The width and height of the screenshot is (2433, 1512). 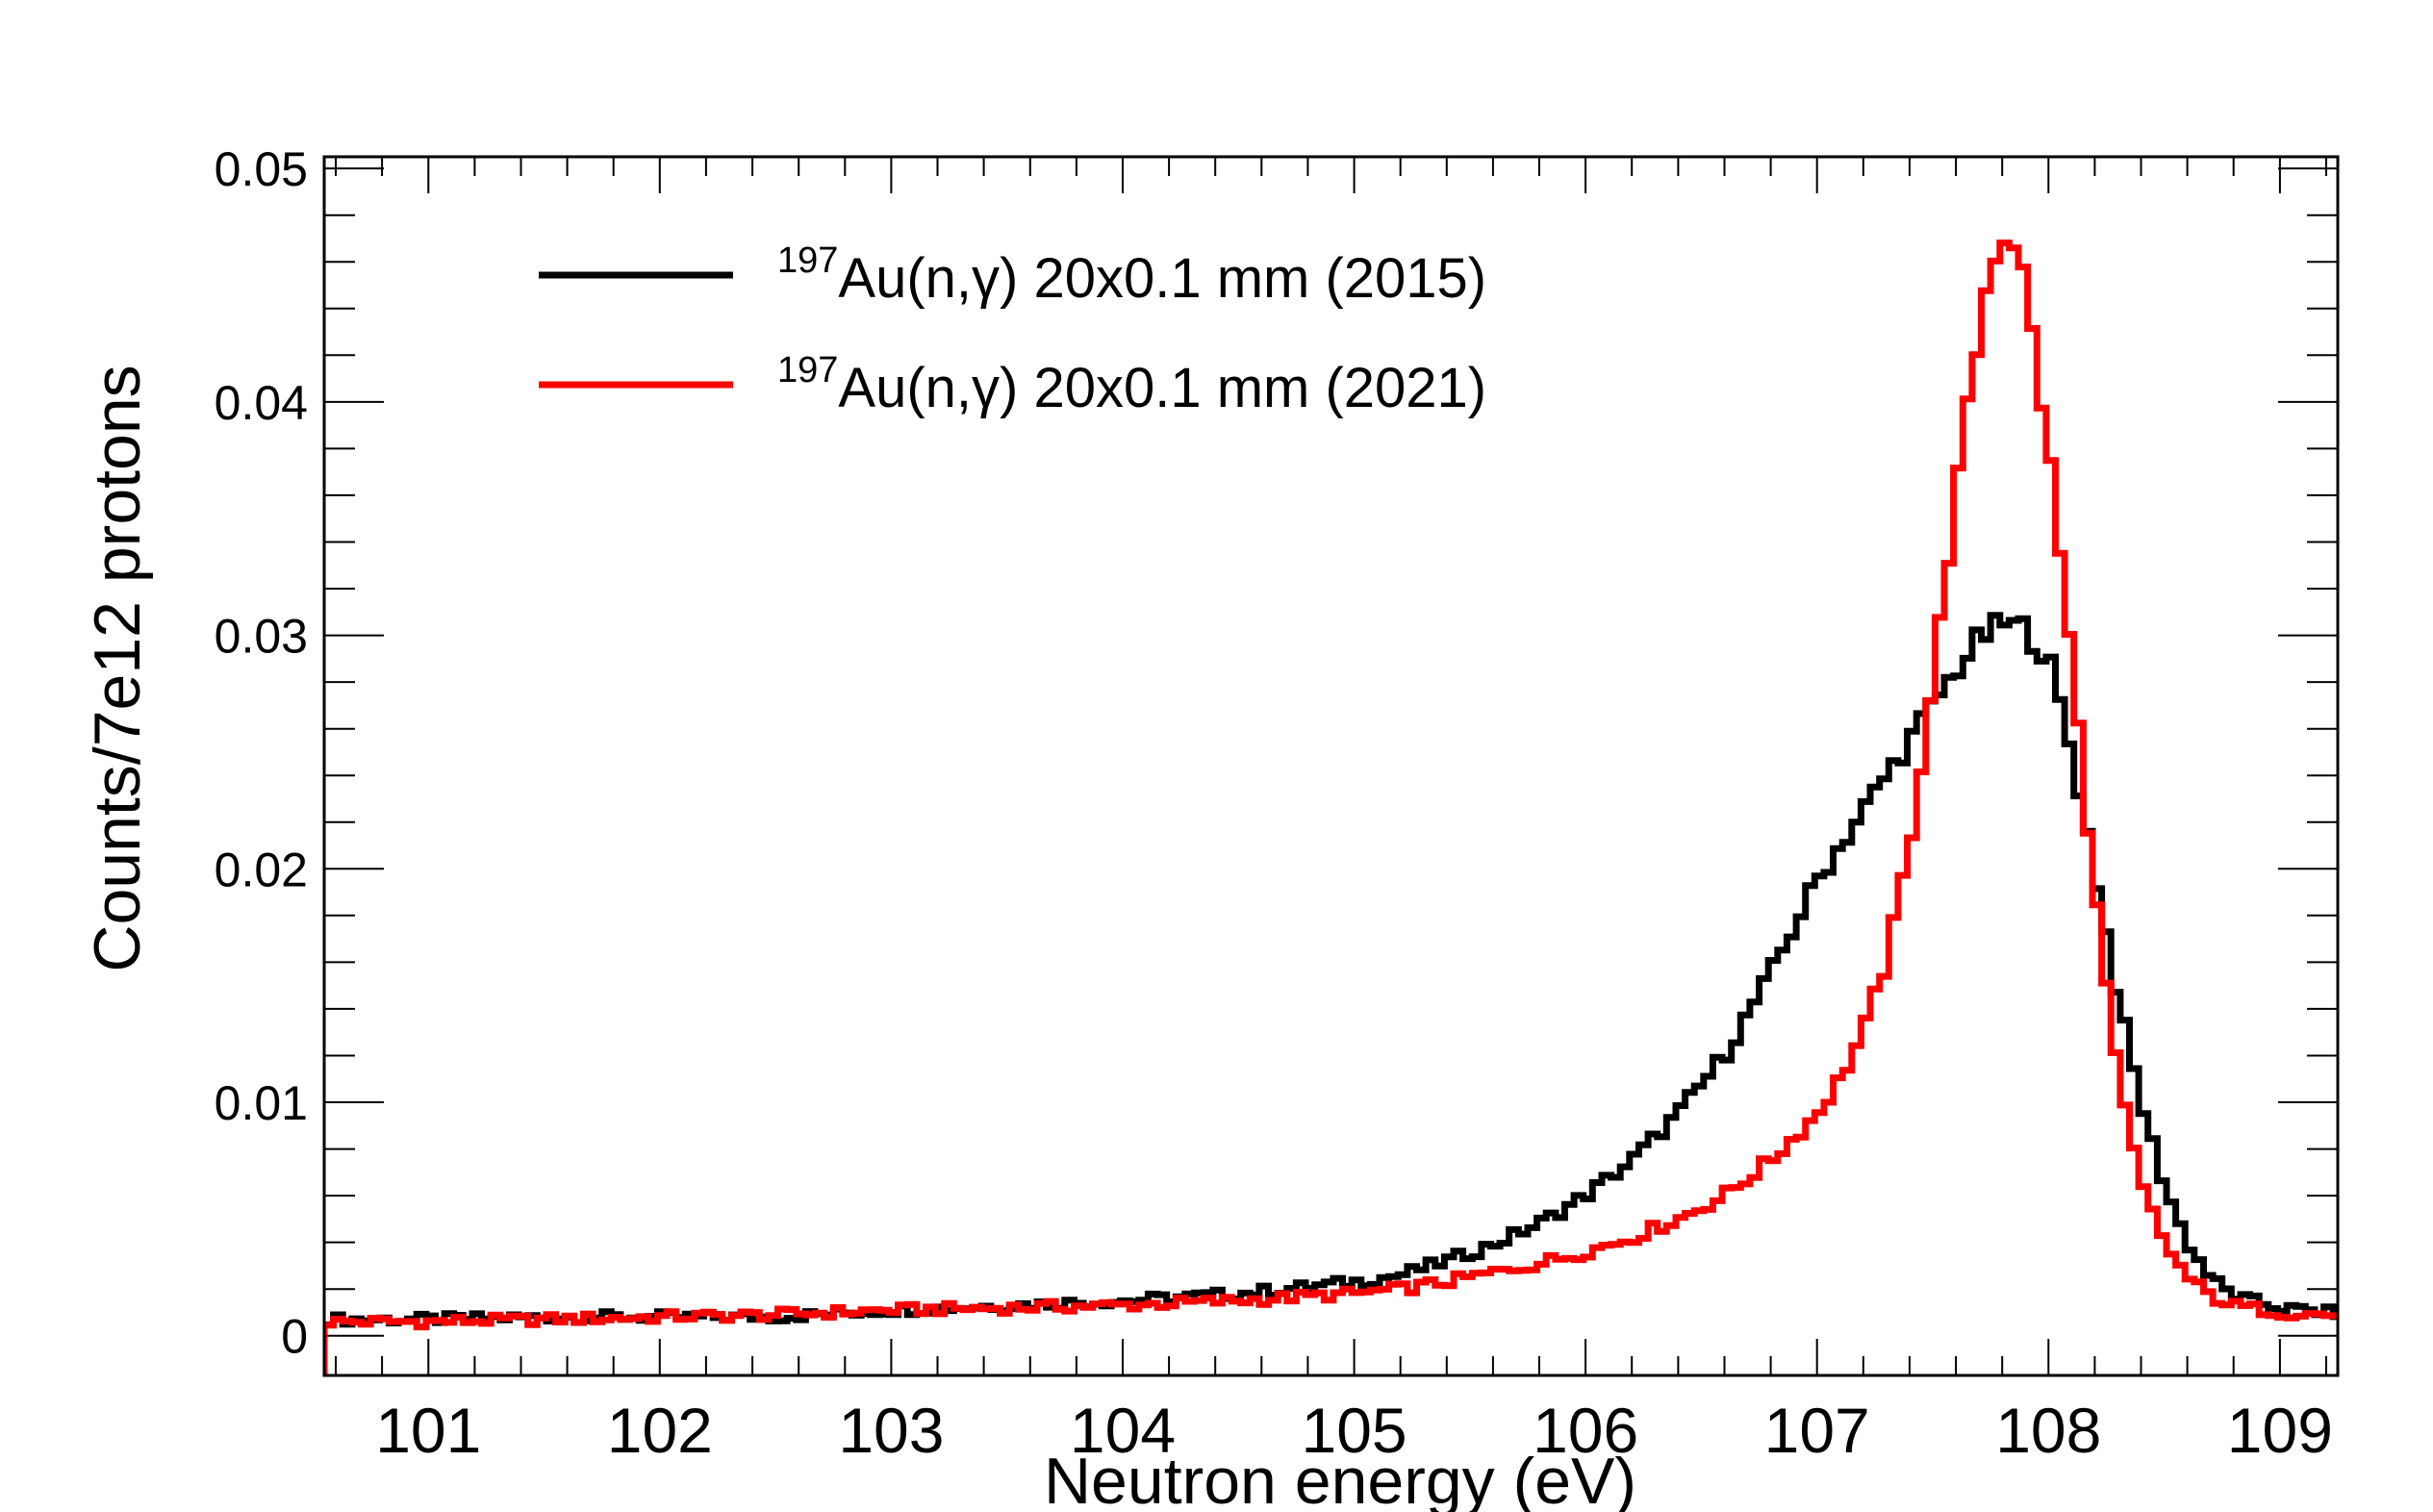 I want to click on x-tick-label: 104, so click(x=1123, y=1431).